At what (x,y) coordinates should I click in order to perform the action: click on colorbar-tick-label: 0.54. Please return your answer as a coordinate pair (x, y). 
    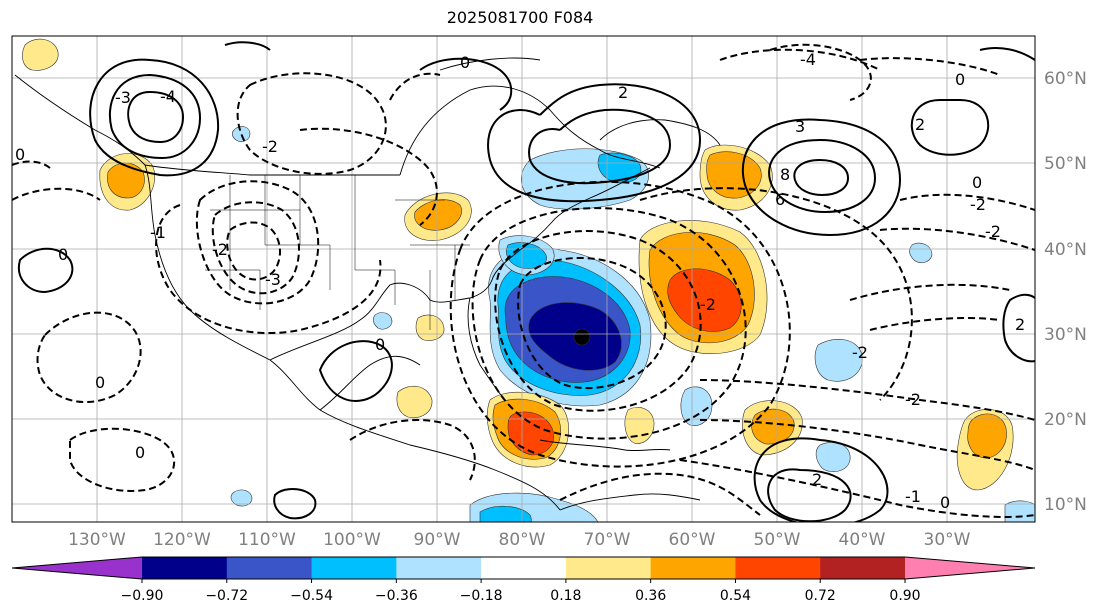
    Looking at the image, I should click on (735, 596).